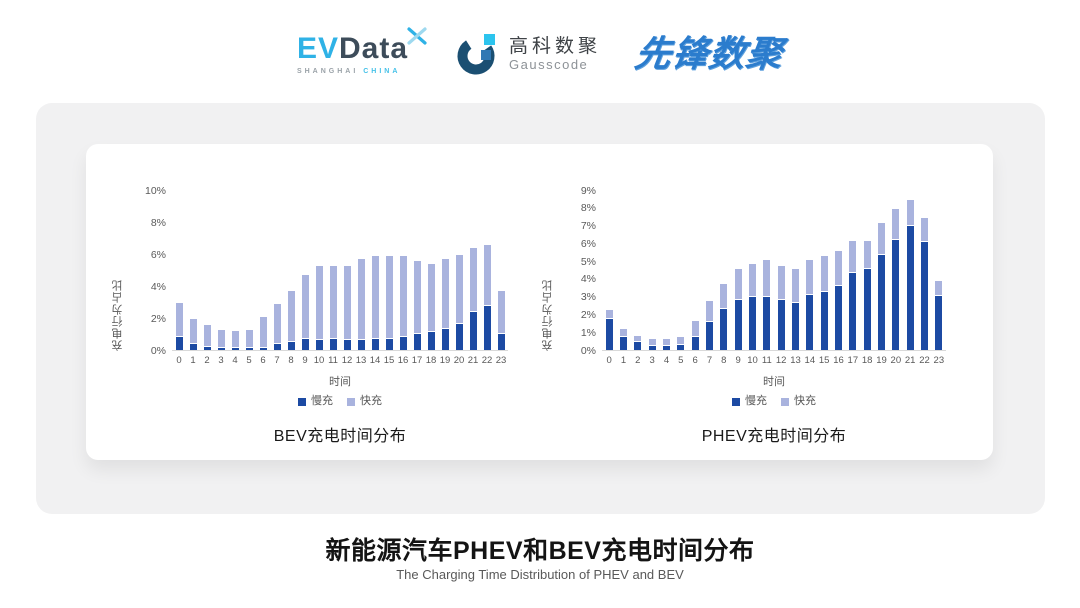  I want to click on x-tick: 23, so click(501, 360).